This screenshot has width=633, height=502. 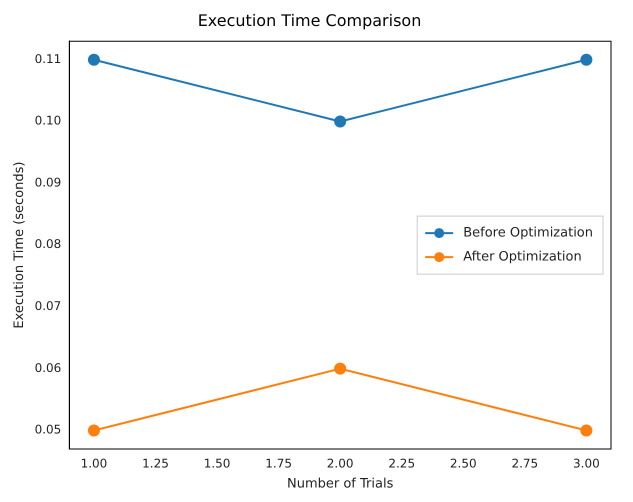 What do you see at coordinates (20, 245) in the screenshot?
I see `y-axis-title: Execution Time (seconds)` at bounding box center [20, 245].